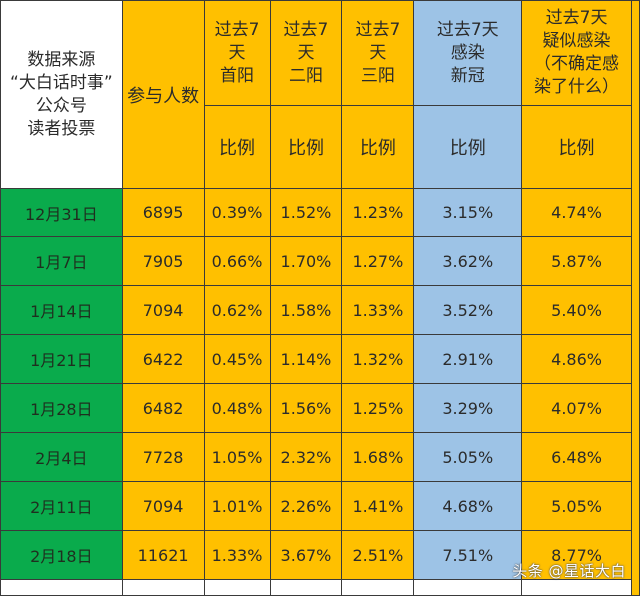 This screenshot has width=640, height=596. Describe the element at coordinates (378, 457) in the screenshot. I see `third-positive-cell: 1.68%` at that location.